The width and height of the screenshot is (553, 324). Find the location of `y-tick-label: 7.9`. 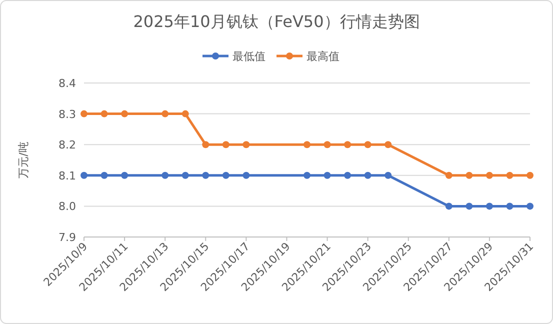

y-tick-label: 7.9 is located at coordinates (67, 237).